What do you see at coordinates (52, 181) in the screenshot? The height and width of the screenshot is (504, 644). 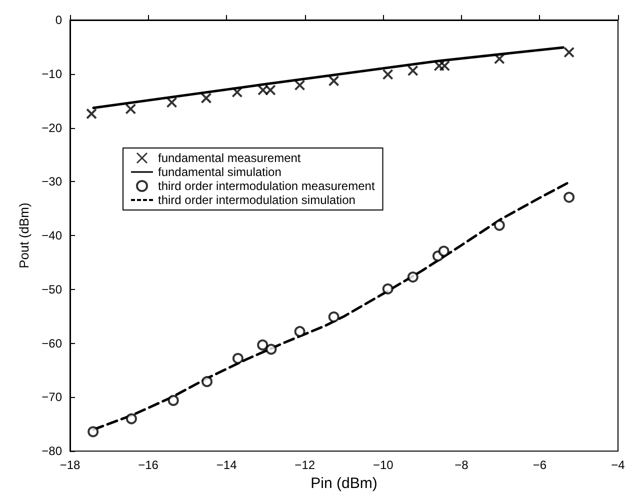 I see `y-tick-label: −30` at bounding box center [52, 181].